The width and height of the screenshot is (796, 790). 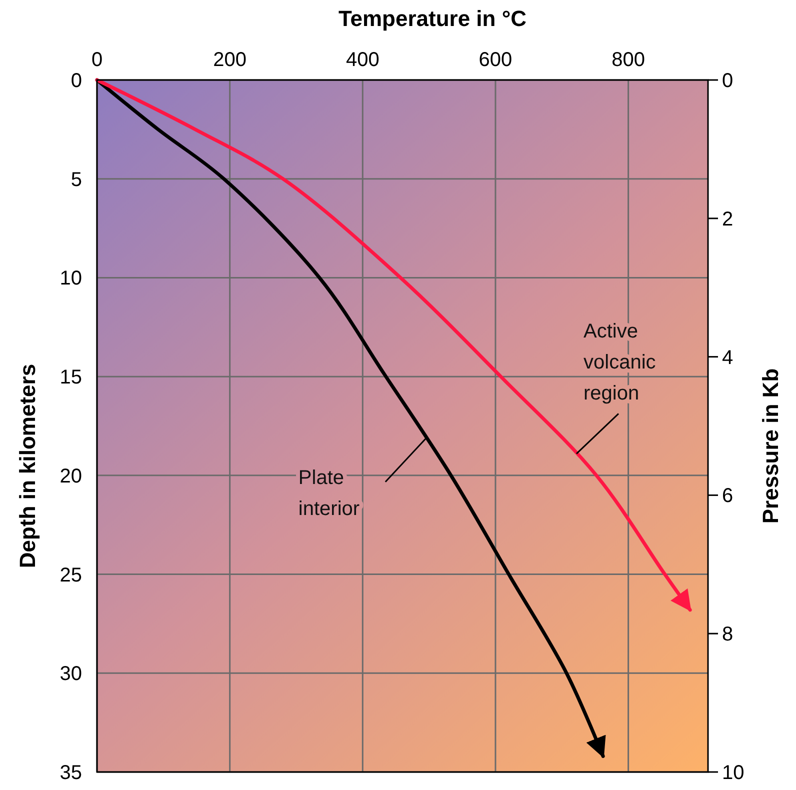 I want to click on x-tick-label: 400, so click(x=363, y=60).